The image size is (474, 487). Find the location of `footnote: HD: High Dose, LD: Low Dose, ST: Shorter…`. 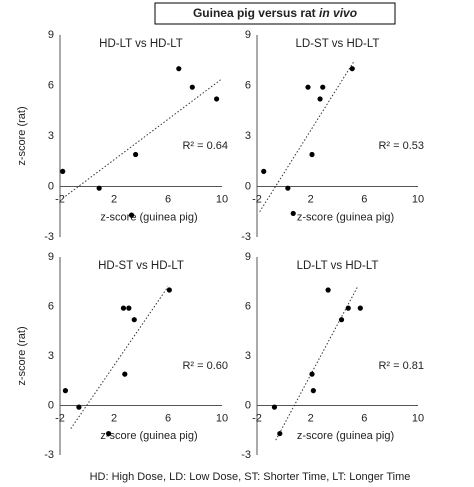

footnote: HD: High Dose, LD: Low Dose, ST: Shorter… is located at coordinates (250, 477).